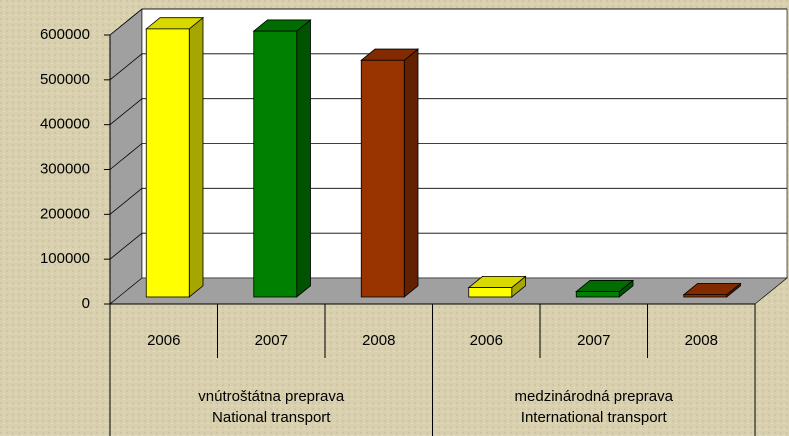 The width and height of the screenshot is (789, 436). What do you see at coordinates (65, 213) in the screenshot?
I see `y-tick-label: 200000` at bounding box center [65, 213].